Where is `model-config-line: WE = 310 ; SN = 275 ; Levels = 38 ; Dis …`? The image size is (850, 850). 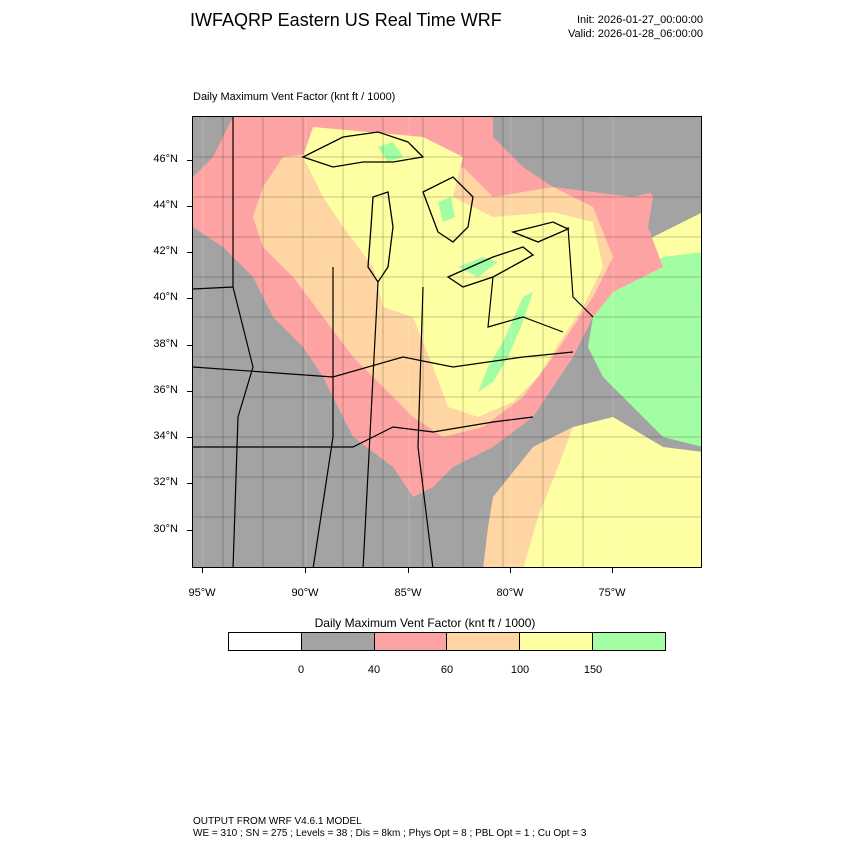 model-config-line: WE = 310 ; SN = 275 ; Levels = 38 ; Dis … is located at coordinates (390, 833).